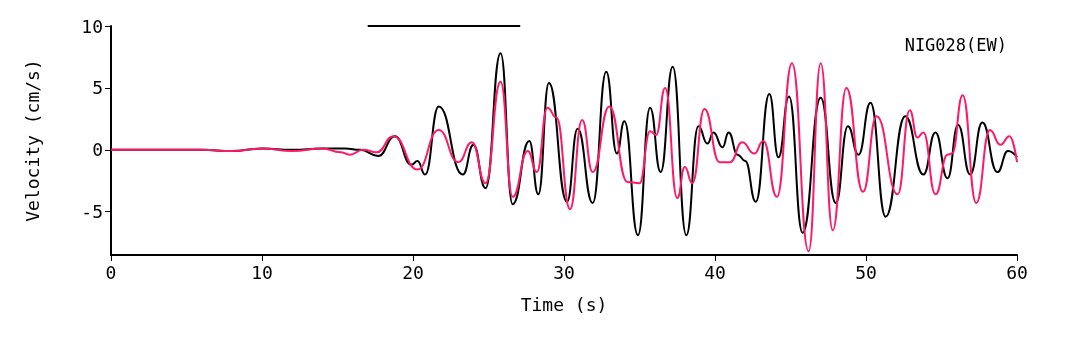  What do you see at coordinates (1017, 272) in the screenshot?
I see `x-tick-label: 60` at bounding box center [1017, 272].